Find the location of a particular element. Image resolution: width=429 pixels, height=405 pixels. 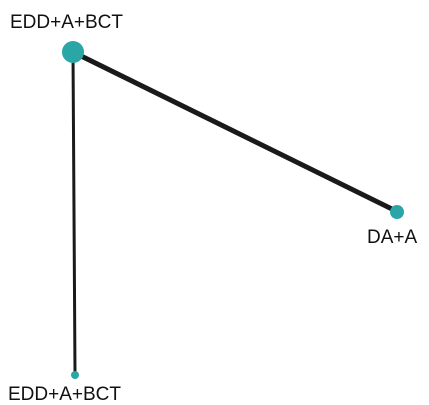

node-label-bottom: EDD+A+BCT is located at coordinates (64, 394).